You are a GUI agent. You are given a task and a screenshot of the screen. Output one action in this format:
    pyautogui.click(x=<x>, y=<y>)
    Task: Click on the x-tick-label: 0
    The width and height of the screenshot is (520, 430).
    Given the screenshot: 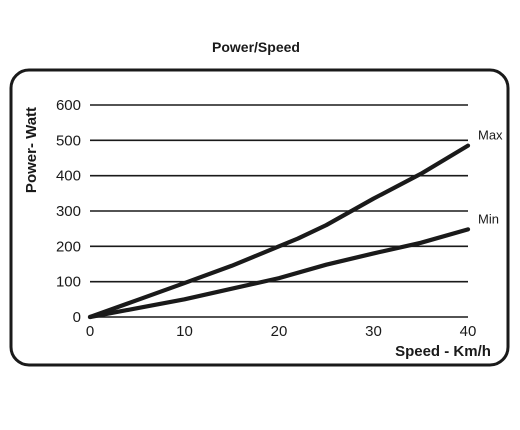 What is the action you would take?
    pyautogui.click(x=90, y=331)
    